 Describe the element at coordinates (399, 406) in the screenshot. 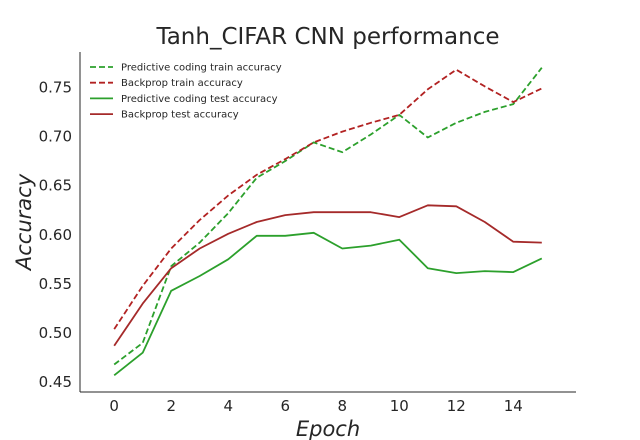

I see `x-tick-label: 10` at that location.